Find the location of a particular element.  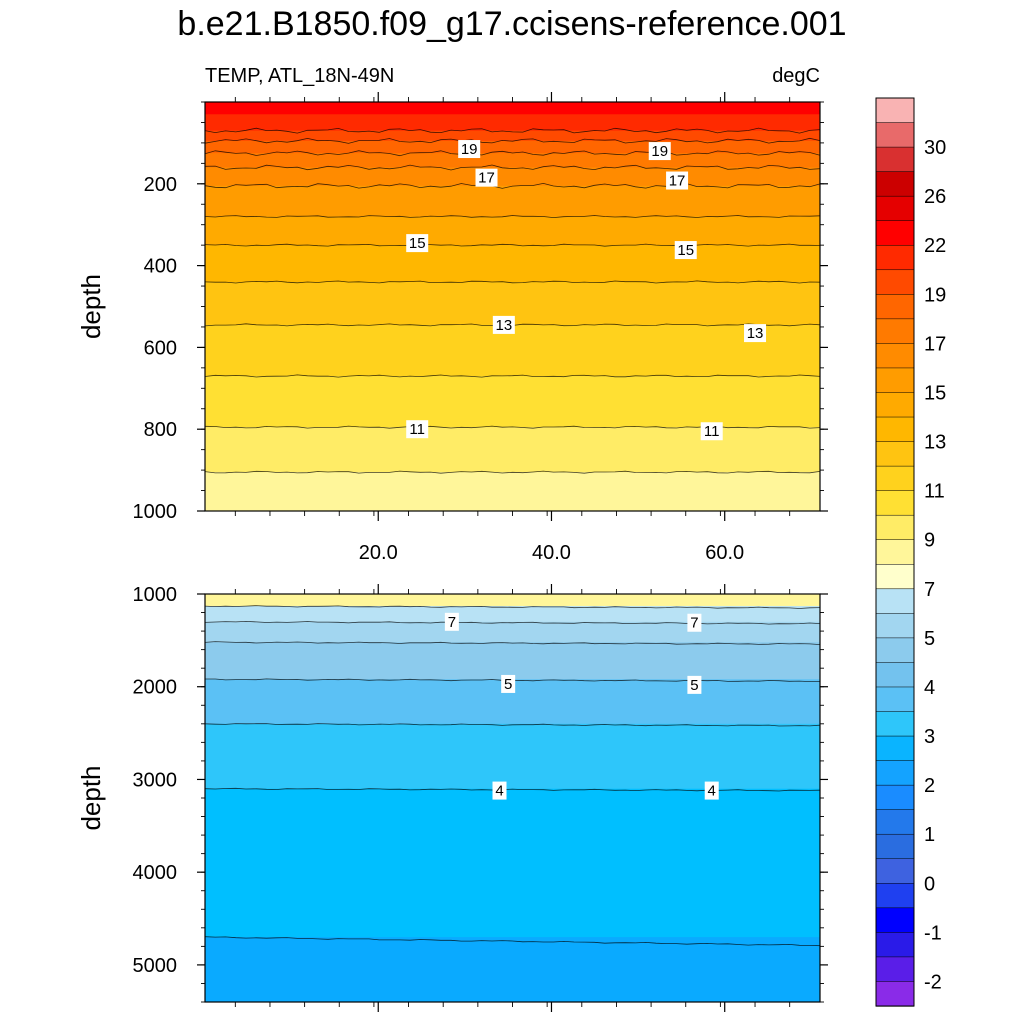

colorbar-label: 15 is located at coordinates (935, 393).